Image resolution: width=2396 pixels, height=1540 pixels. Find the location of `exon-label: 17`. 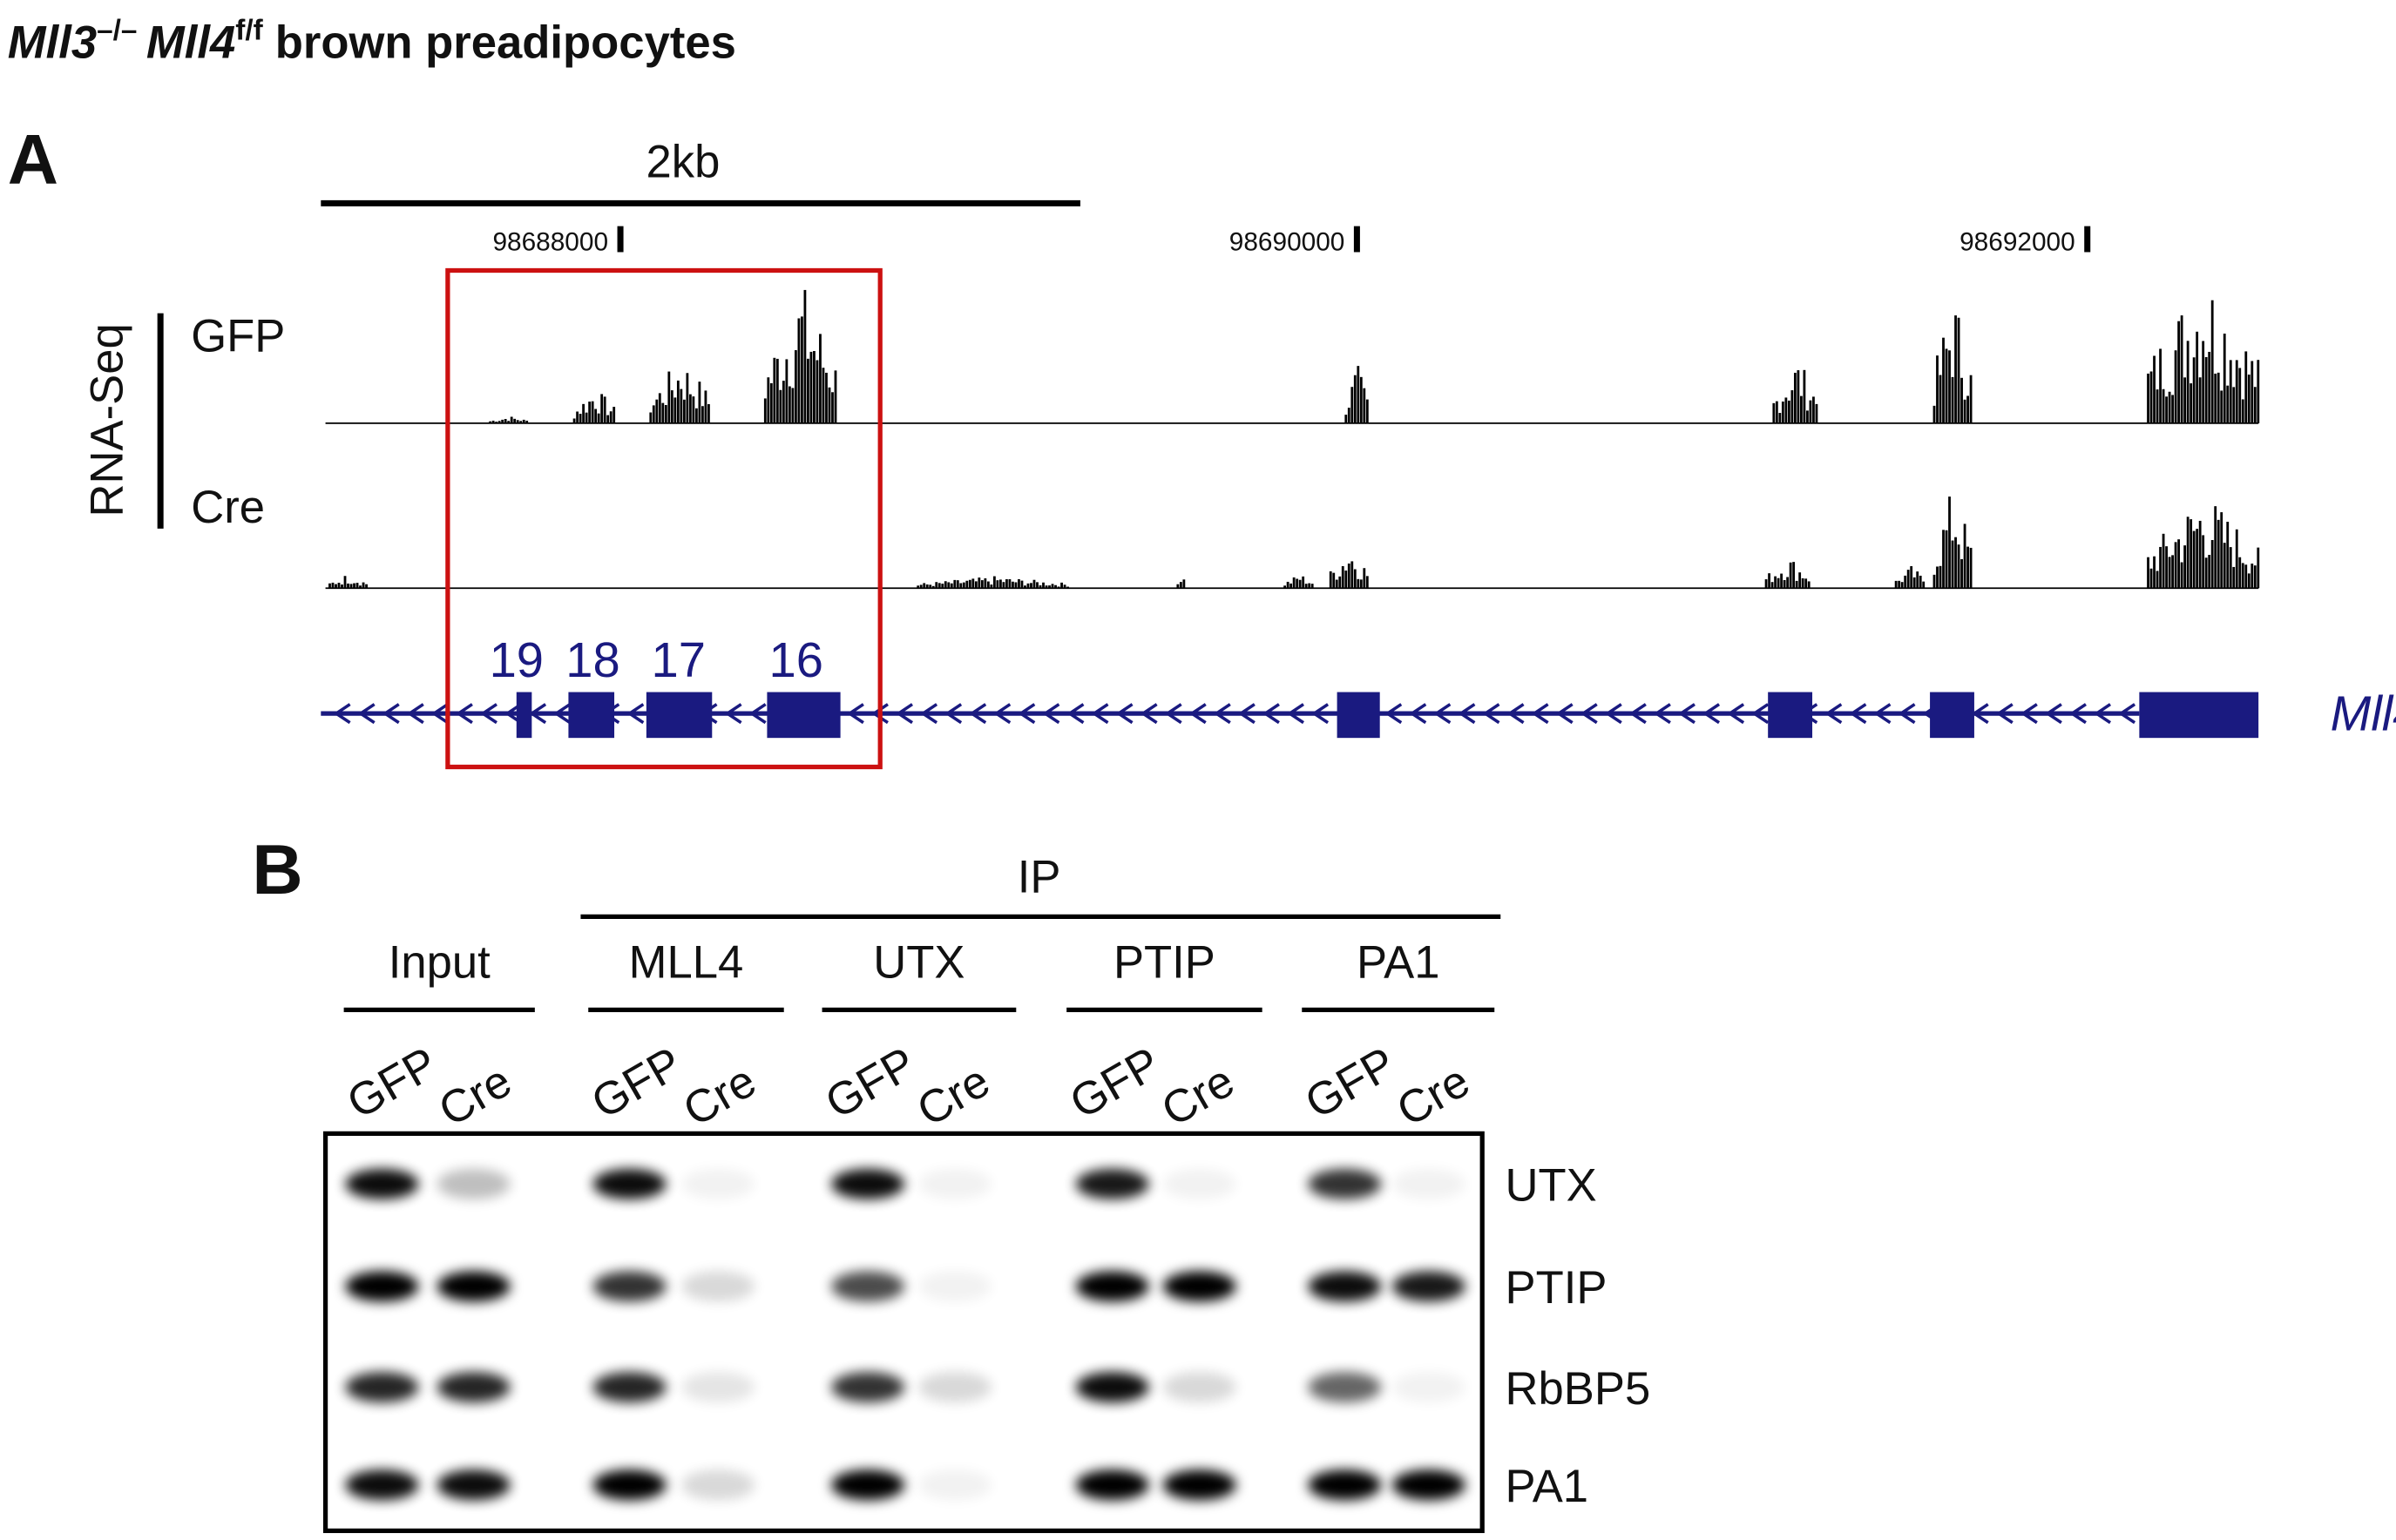

exon-label: 17 is located at coordinates (678, 659).